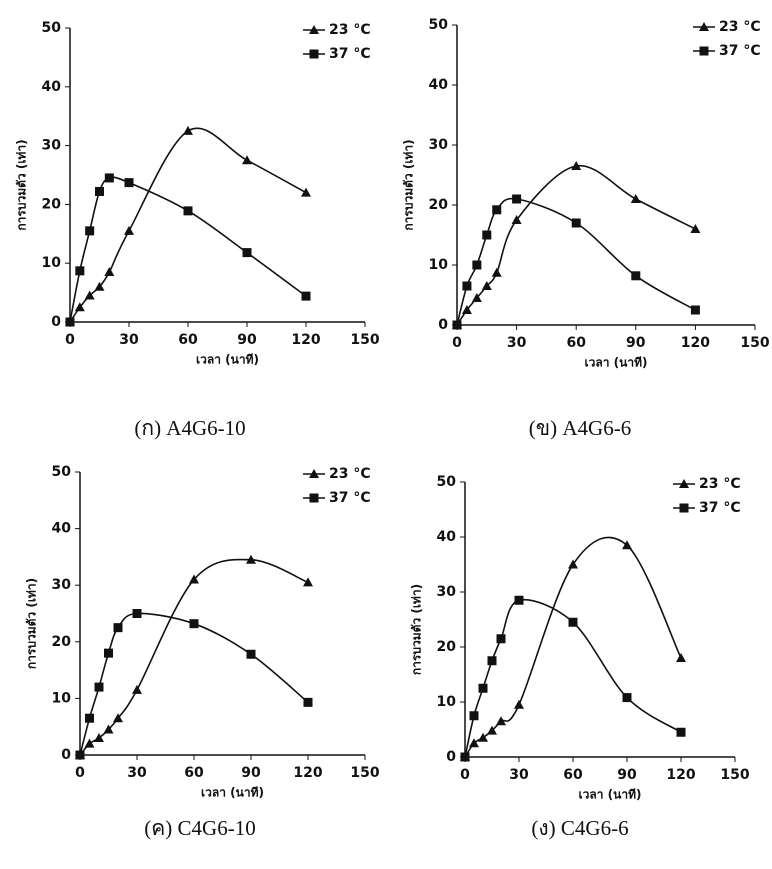 This screenshot has height=869, width=772. Describe the element at coordinates (307, 773) in the screenshot. I see `x-tick-label: 120` at that location.